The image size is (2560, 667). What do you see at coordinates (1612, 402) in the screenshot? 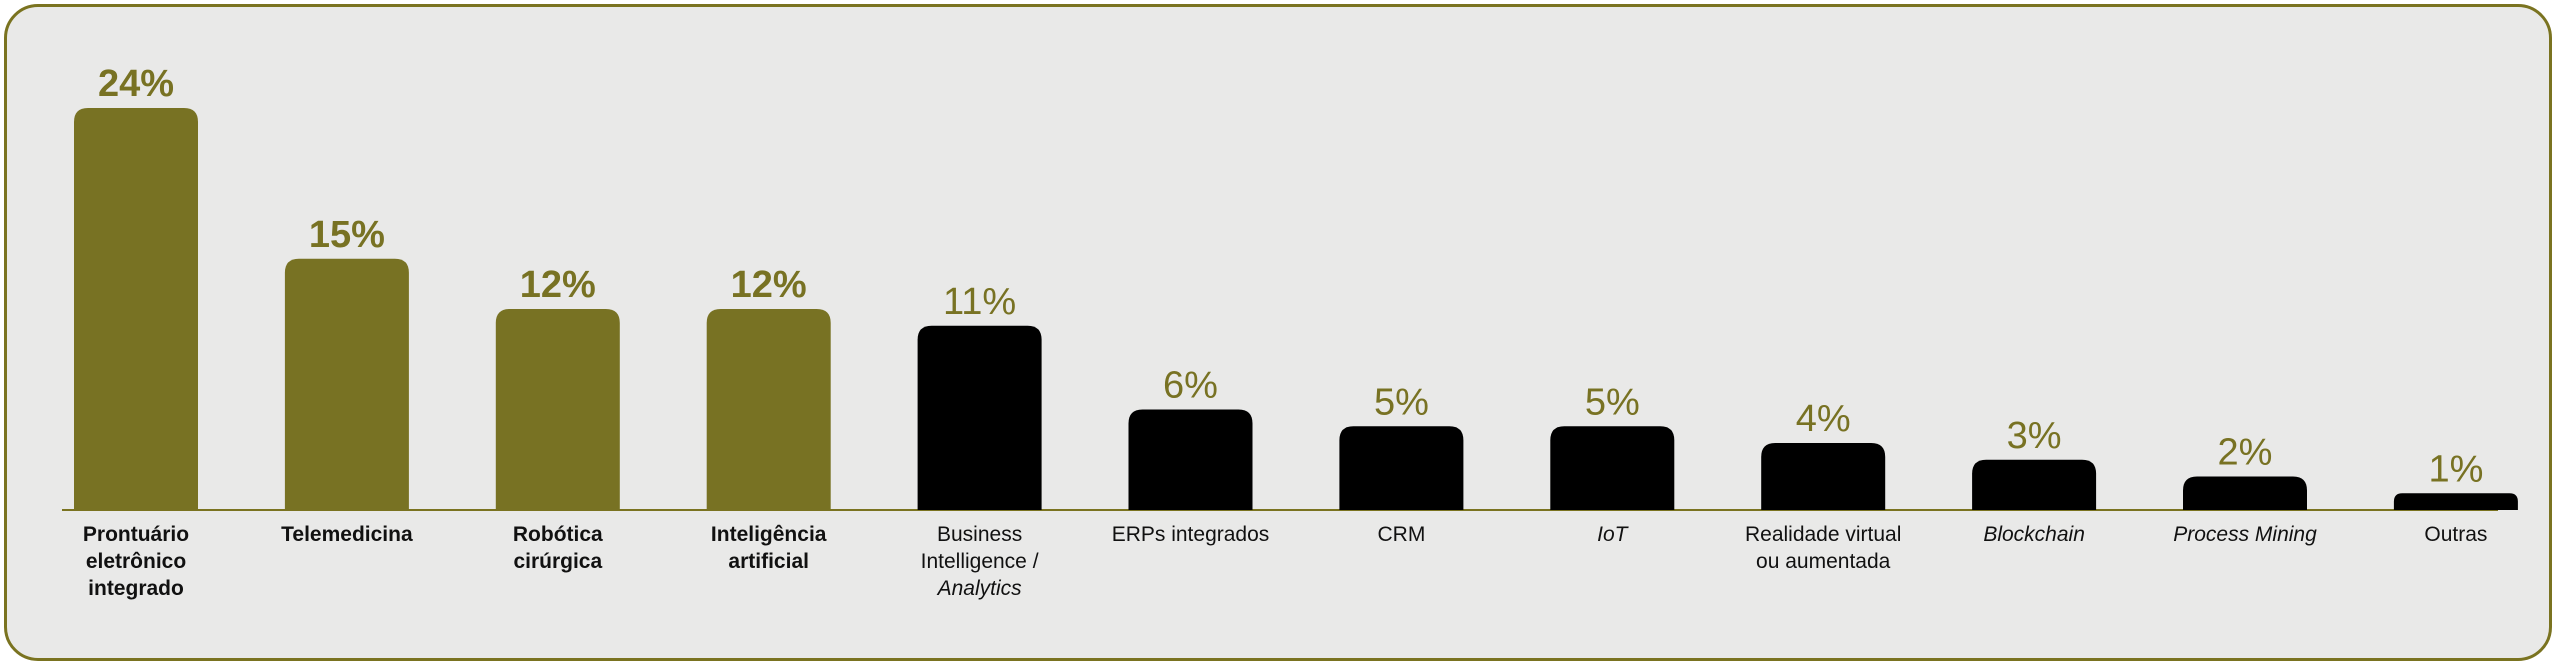
I see `value-label-8: 5%` at bounding box center [1612, 402].